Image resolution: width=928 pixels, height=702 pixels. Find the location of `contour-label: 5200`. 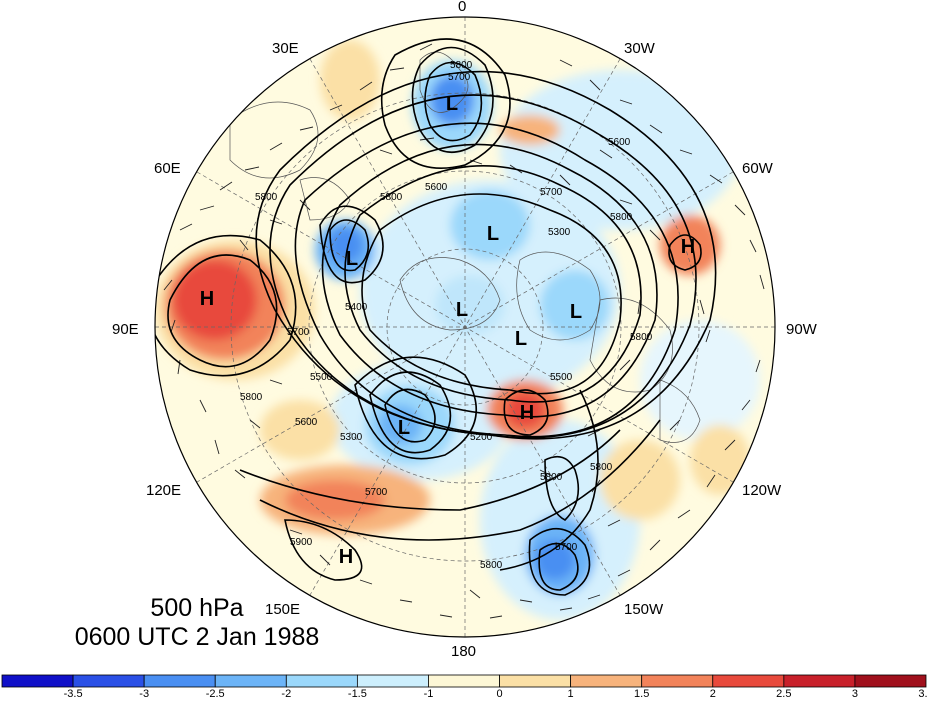

contour-label: 5200 is located at coordinates (481, 437).